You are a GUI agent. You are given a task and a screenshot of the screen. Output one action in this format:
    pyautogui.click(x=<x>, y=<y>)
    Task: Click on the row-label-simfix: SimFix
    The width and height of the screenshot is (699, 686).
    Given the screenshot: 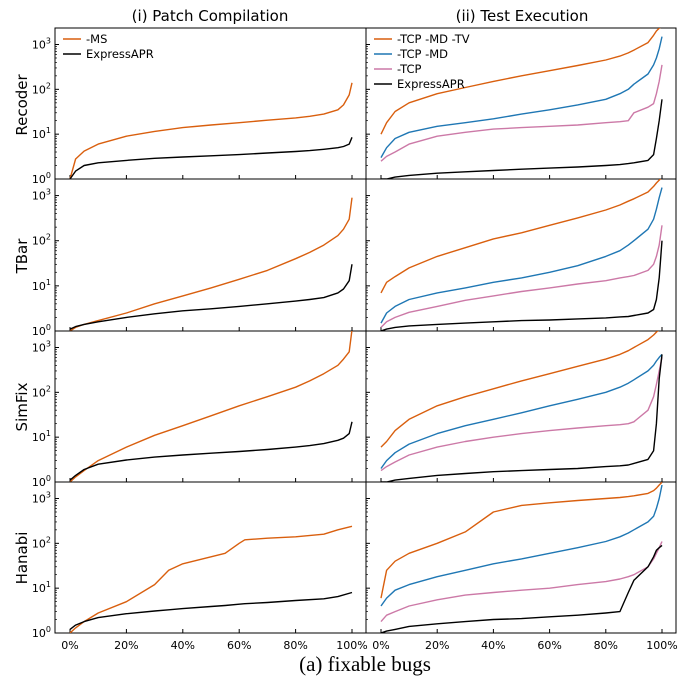 What is the action you would take?
    pyautogui.click(x=22, y=406)
    